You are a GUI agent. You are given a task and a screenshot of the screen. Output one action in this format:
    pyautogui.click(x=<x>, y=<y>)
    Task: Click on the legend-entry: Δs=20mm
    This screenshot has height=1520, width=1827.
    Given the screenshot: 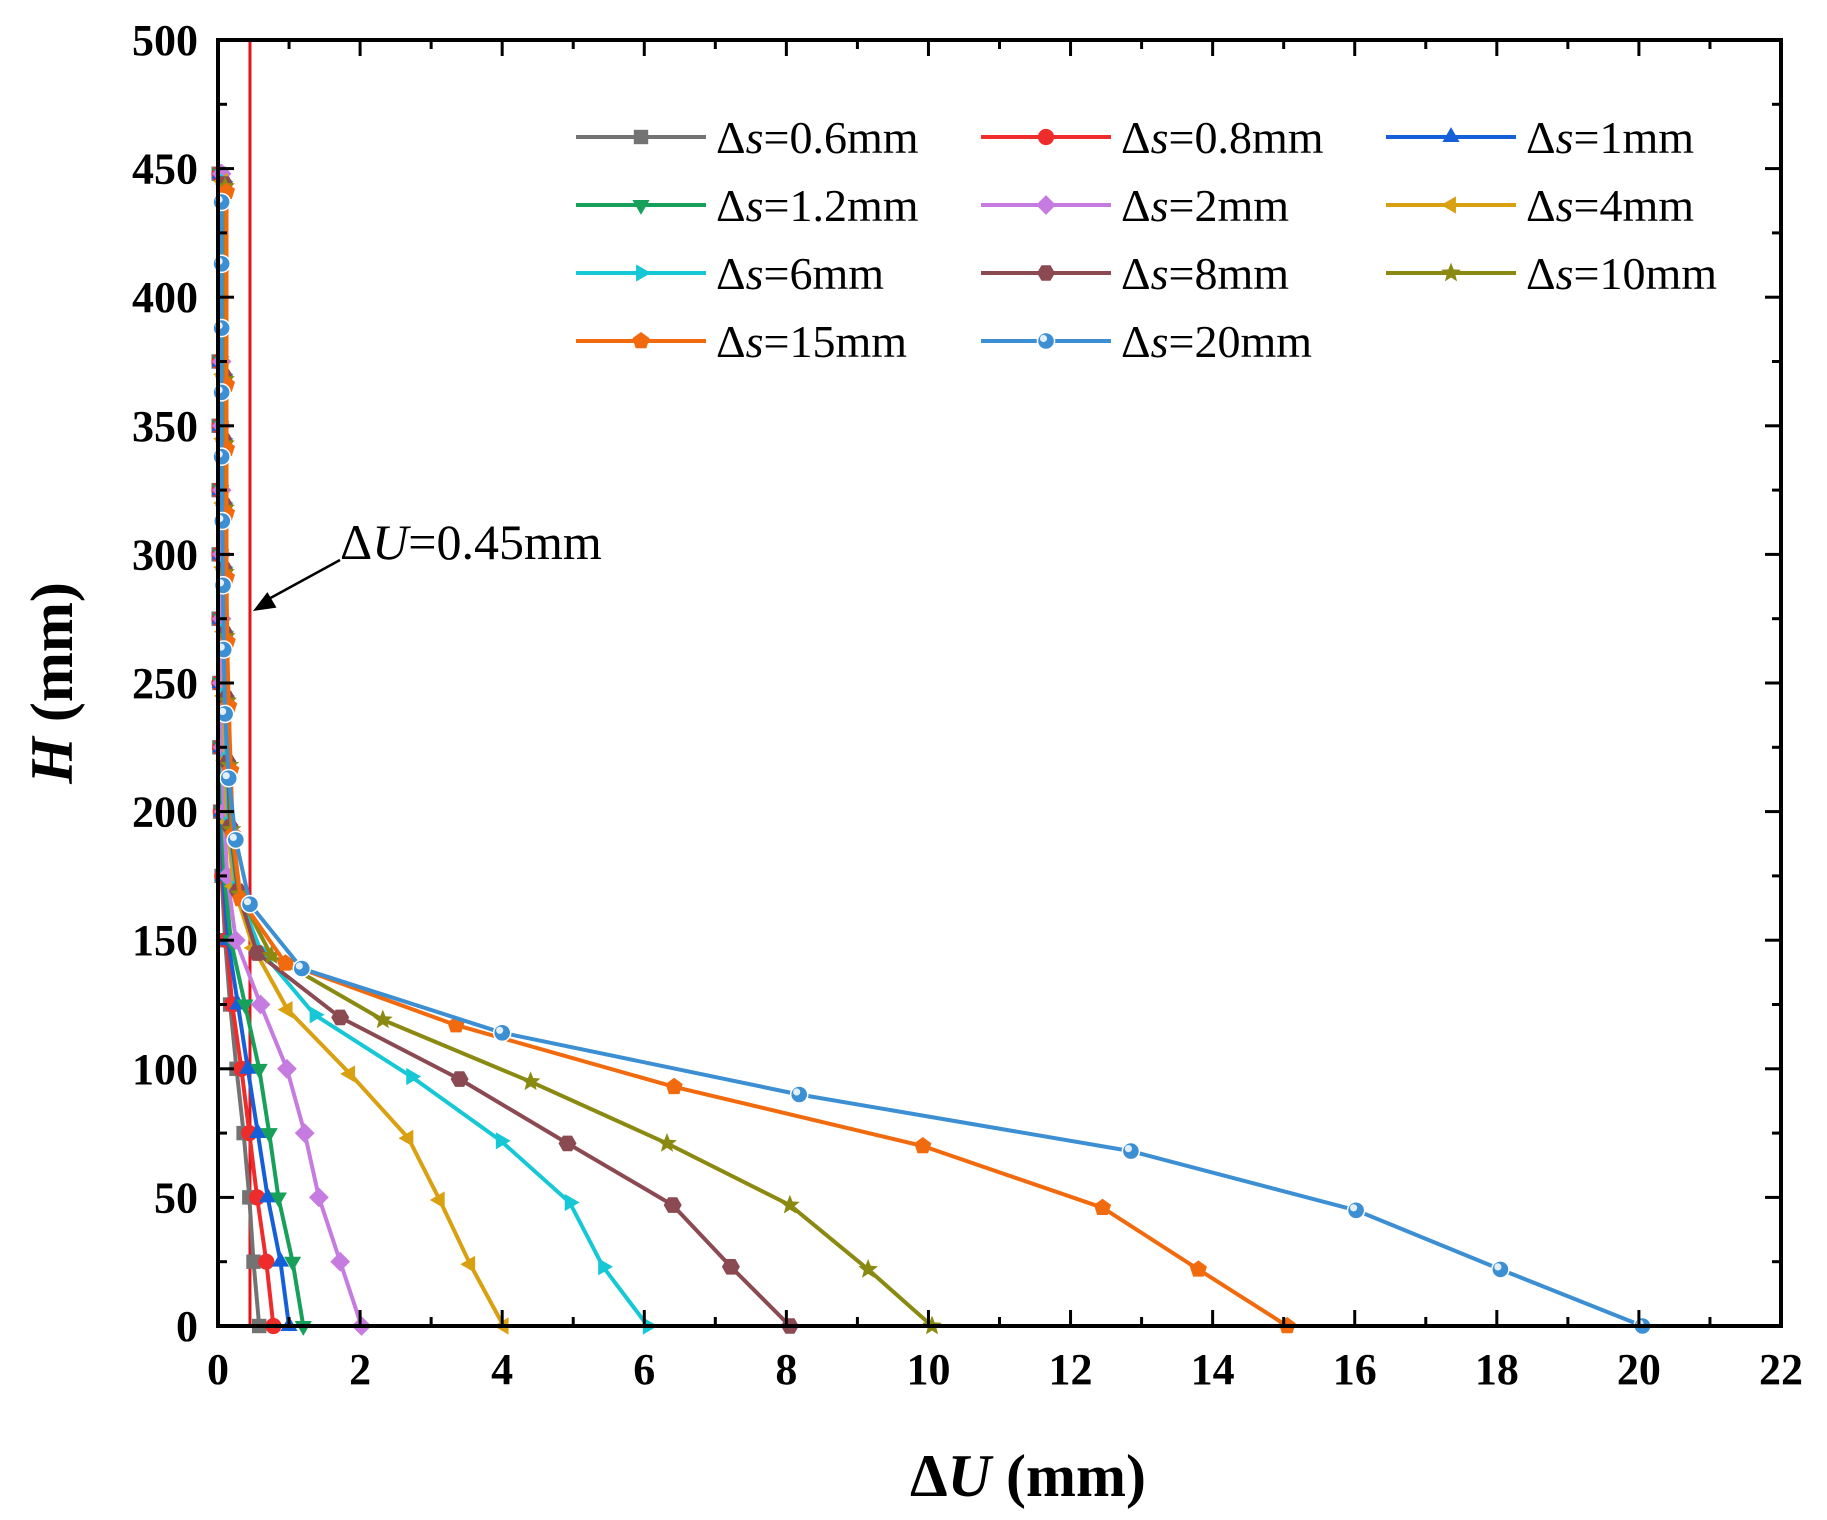 What is the action you would take?
    pyautogui.click(x=1146, y=341)
    